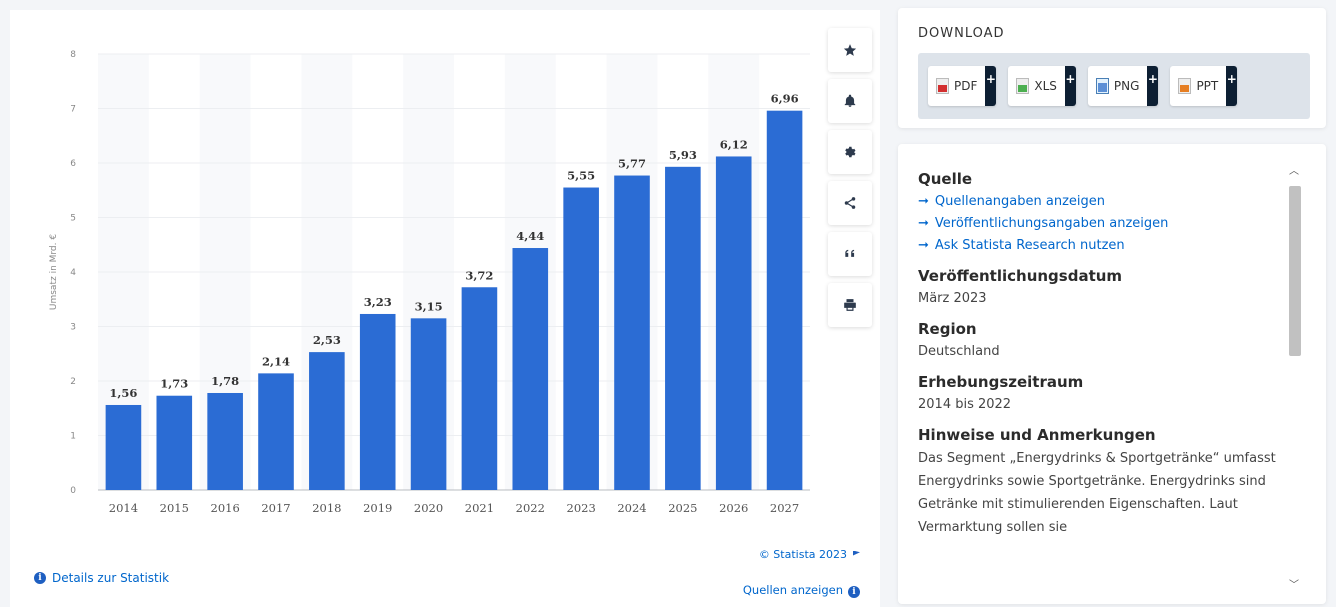  What do you see at coordinates (1037, 435) in the screenshot?
I see `notes-heading: Hinweise und Anmerkungen` at bounding box center [1037, 435].